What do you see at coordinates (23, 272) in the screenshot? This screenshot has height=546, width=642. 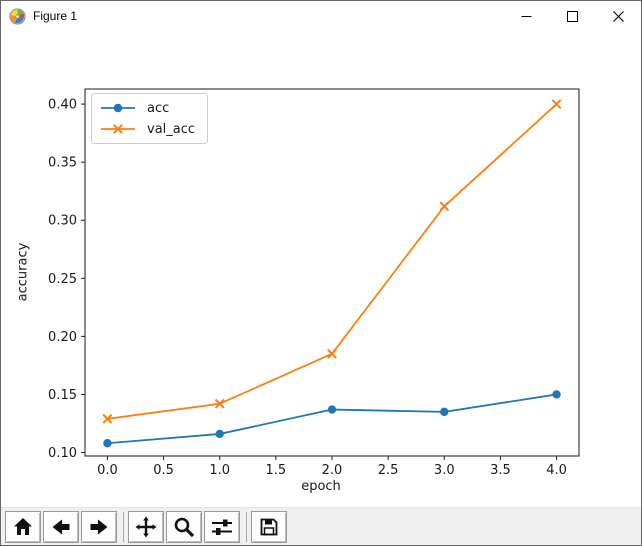 I see `y-axis-label: accuracy` at bounding box center [23, 272].